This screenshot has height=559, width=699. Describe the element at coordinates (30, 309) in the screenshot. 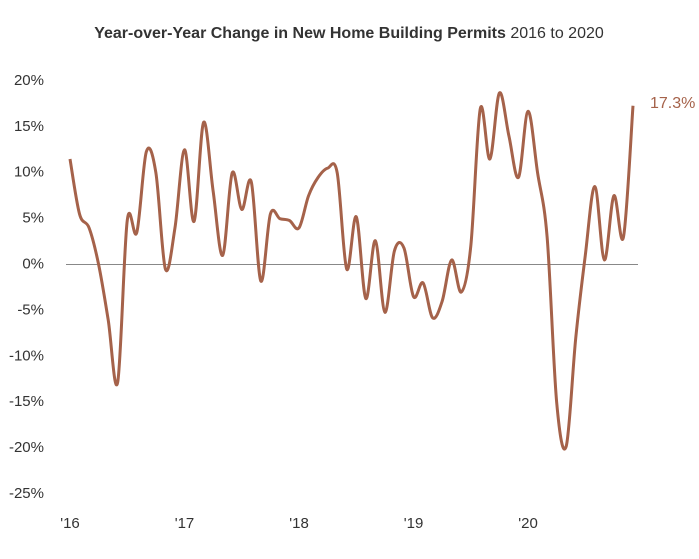

I see `y-tick-label: -5%` at that location.